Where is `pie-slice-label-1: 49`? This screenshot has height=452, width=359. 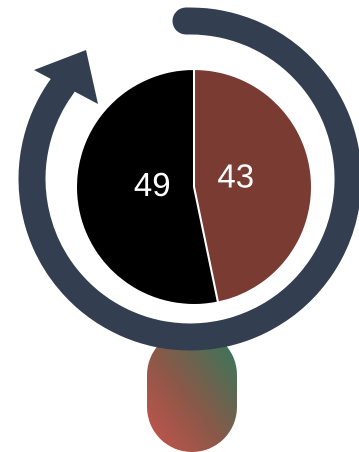
pie-slice-label-1: 49 is located at coordinates (152, 184).